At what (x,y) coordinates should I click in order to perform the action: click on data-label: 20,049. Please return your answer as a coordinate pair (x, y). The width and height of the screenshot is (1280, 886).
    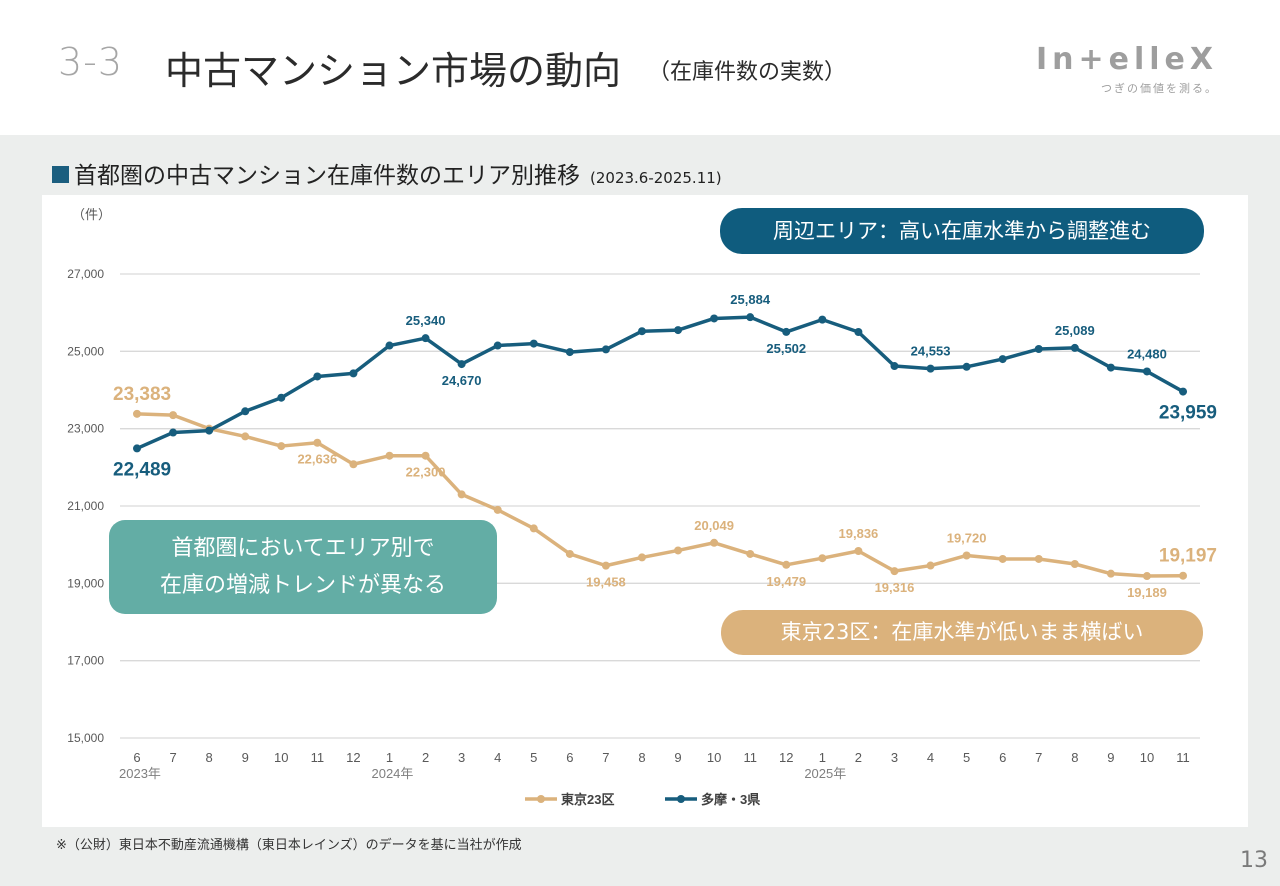
    Looking at the image, I should click on (714, 525).